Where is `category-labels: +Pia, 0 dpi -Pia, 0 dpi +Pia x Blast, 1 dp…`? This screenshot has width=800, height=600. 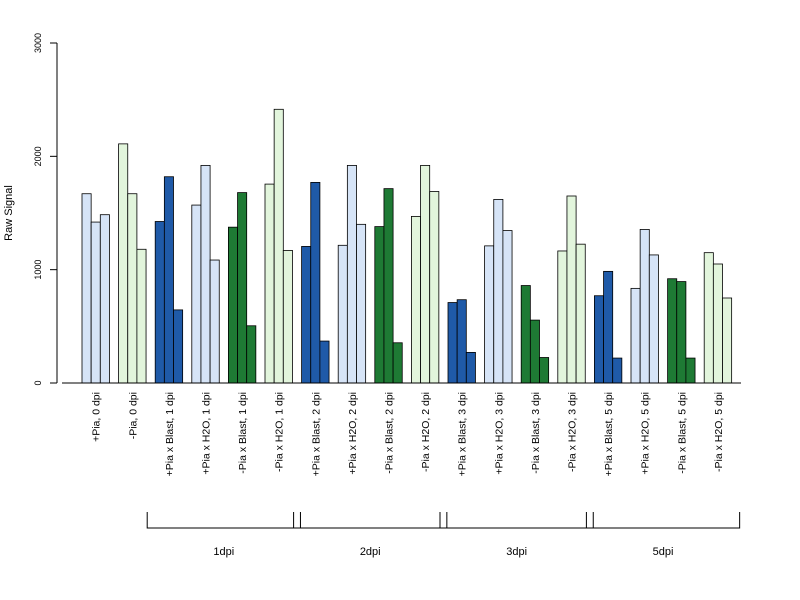
category-labels: +Pia, 0 dpi -Pia, 0 dpi +Pia x Blast, 1 dp… is located at coordinates (408, 434).